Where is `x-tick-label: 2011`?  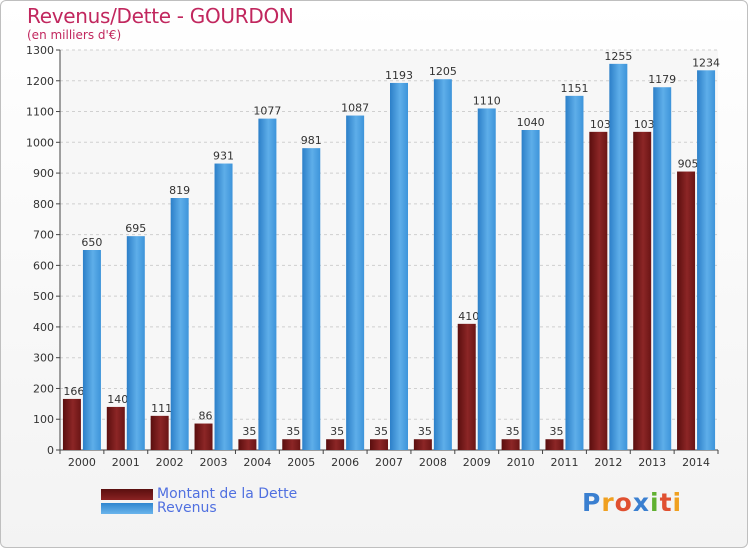
x-tick-label: 2011 is located at coordinates (564, 462).